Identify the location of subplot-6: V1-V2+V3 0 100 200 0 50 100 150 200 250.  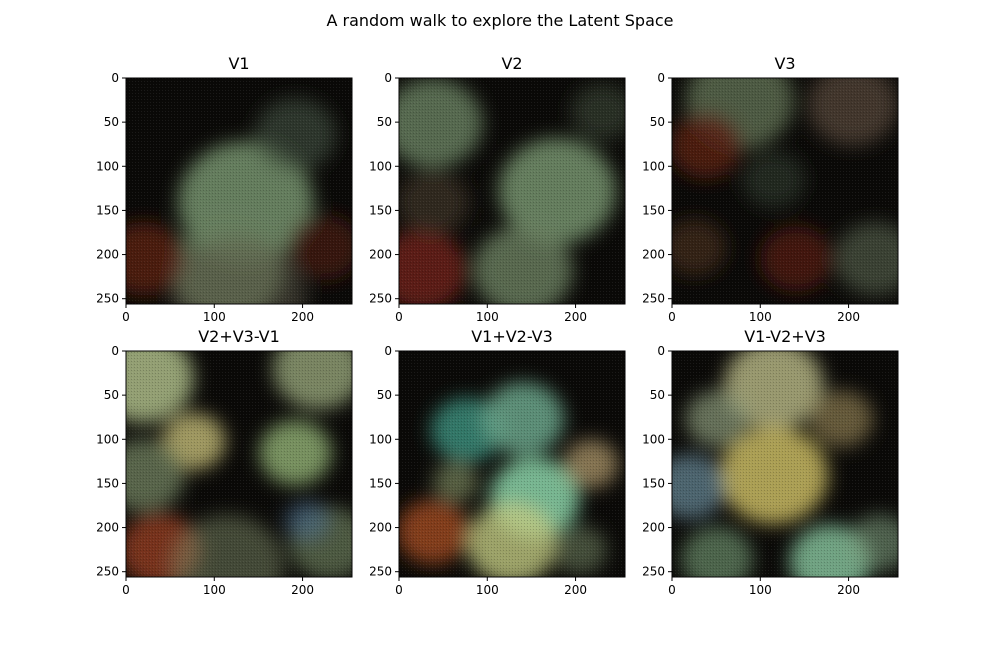
(770, 462).